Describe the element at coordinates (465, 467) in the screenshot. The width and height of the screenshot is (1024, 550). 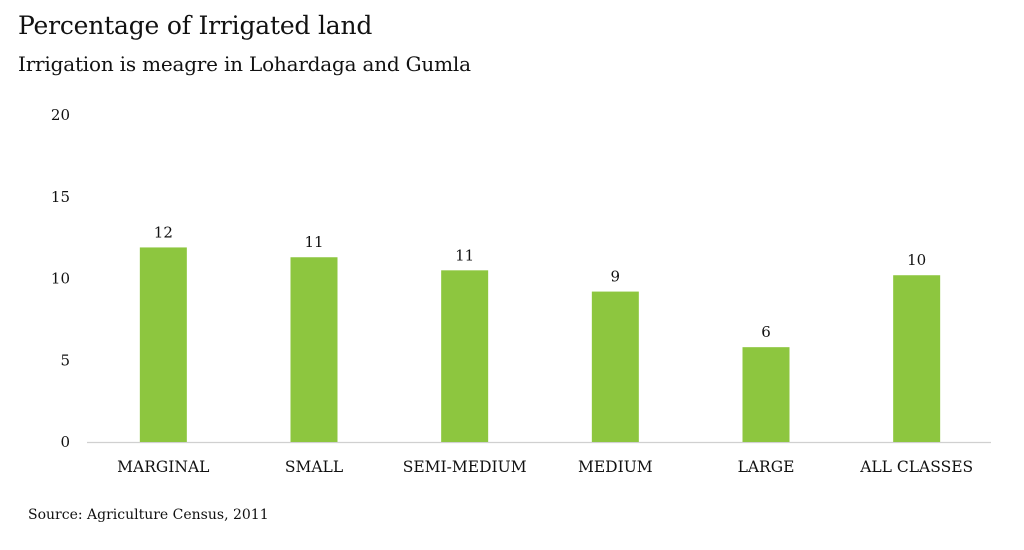
I see `x-tick-label: SEMI-MEDIUM` at that location.